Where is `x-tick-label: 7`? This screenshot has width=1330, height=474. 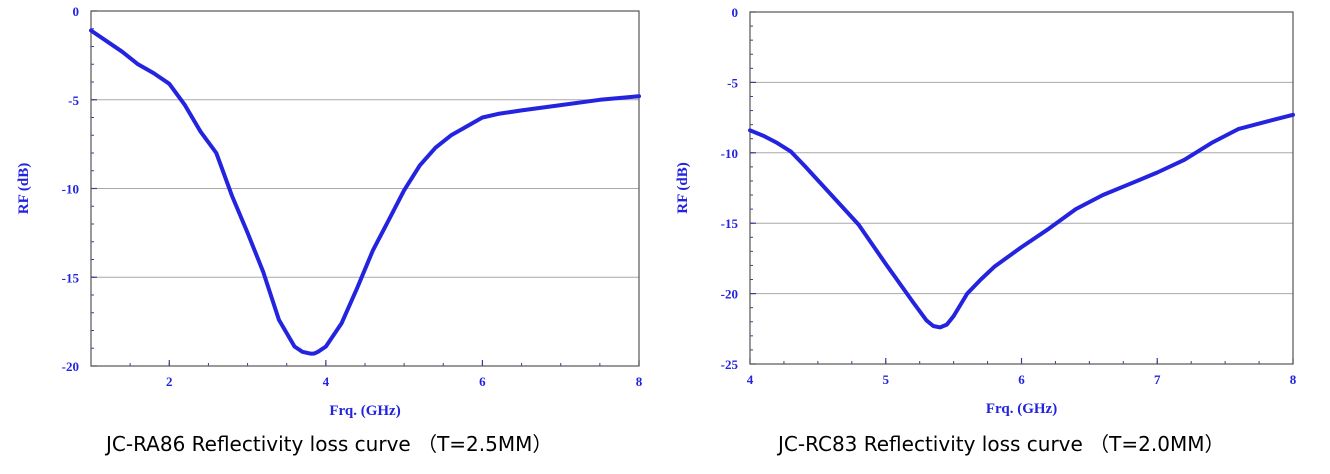
x-tick-label: 7 is located at coordinates (1157, 379).